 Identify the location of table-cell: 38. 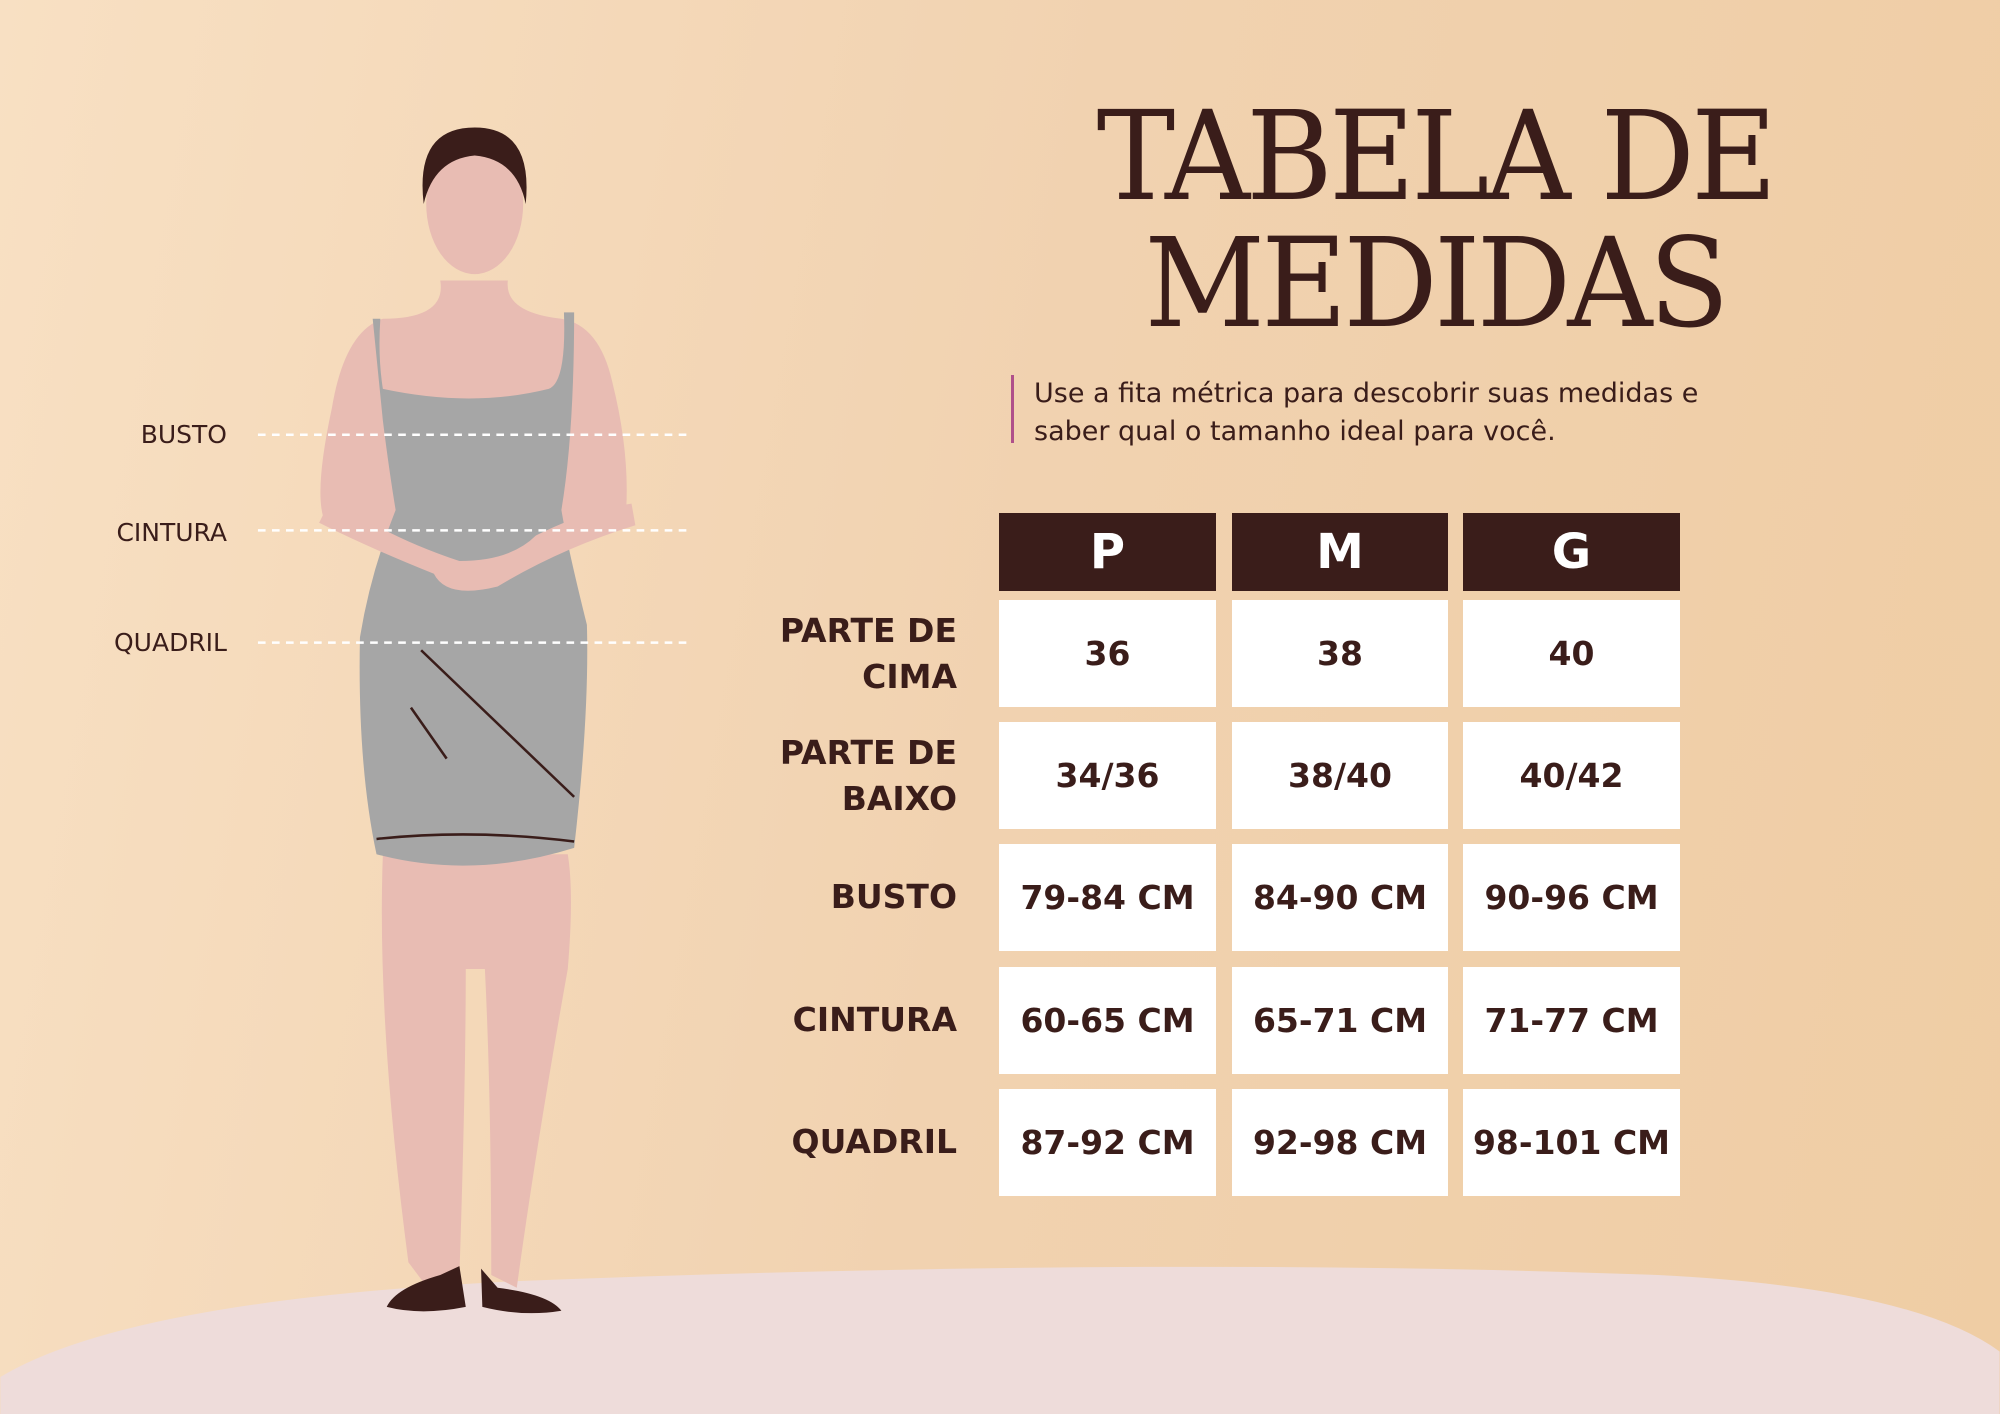
(1340, 653).